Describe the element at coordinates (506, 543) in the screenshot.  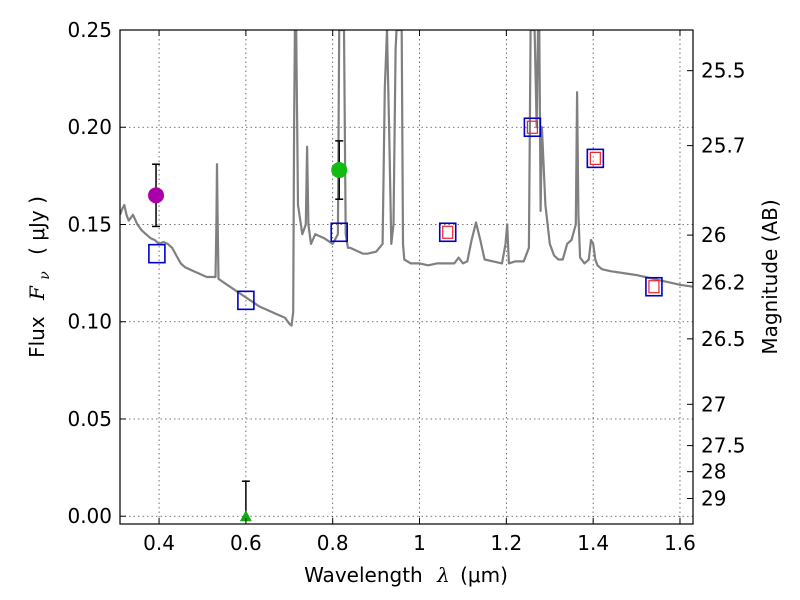
I see `x-tick-label: 1.2` at that location.